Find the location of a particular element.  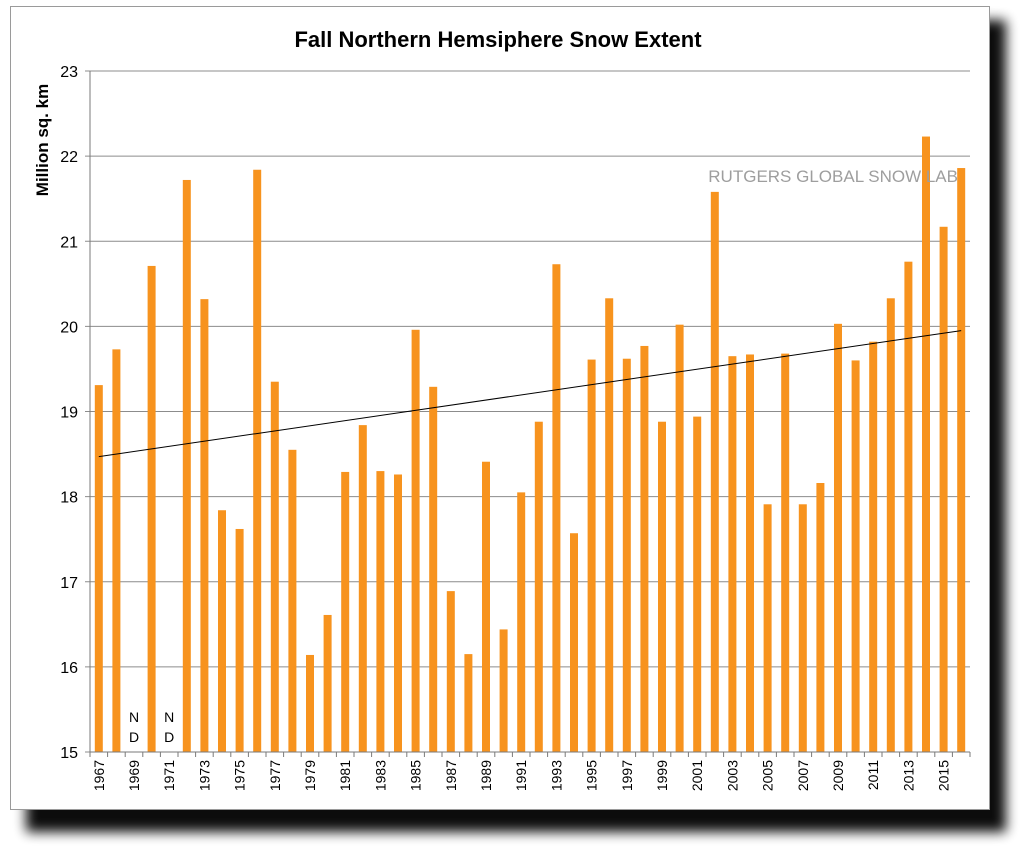

y-tick-label: 18 is located at coordinates (69, 498).